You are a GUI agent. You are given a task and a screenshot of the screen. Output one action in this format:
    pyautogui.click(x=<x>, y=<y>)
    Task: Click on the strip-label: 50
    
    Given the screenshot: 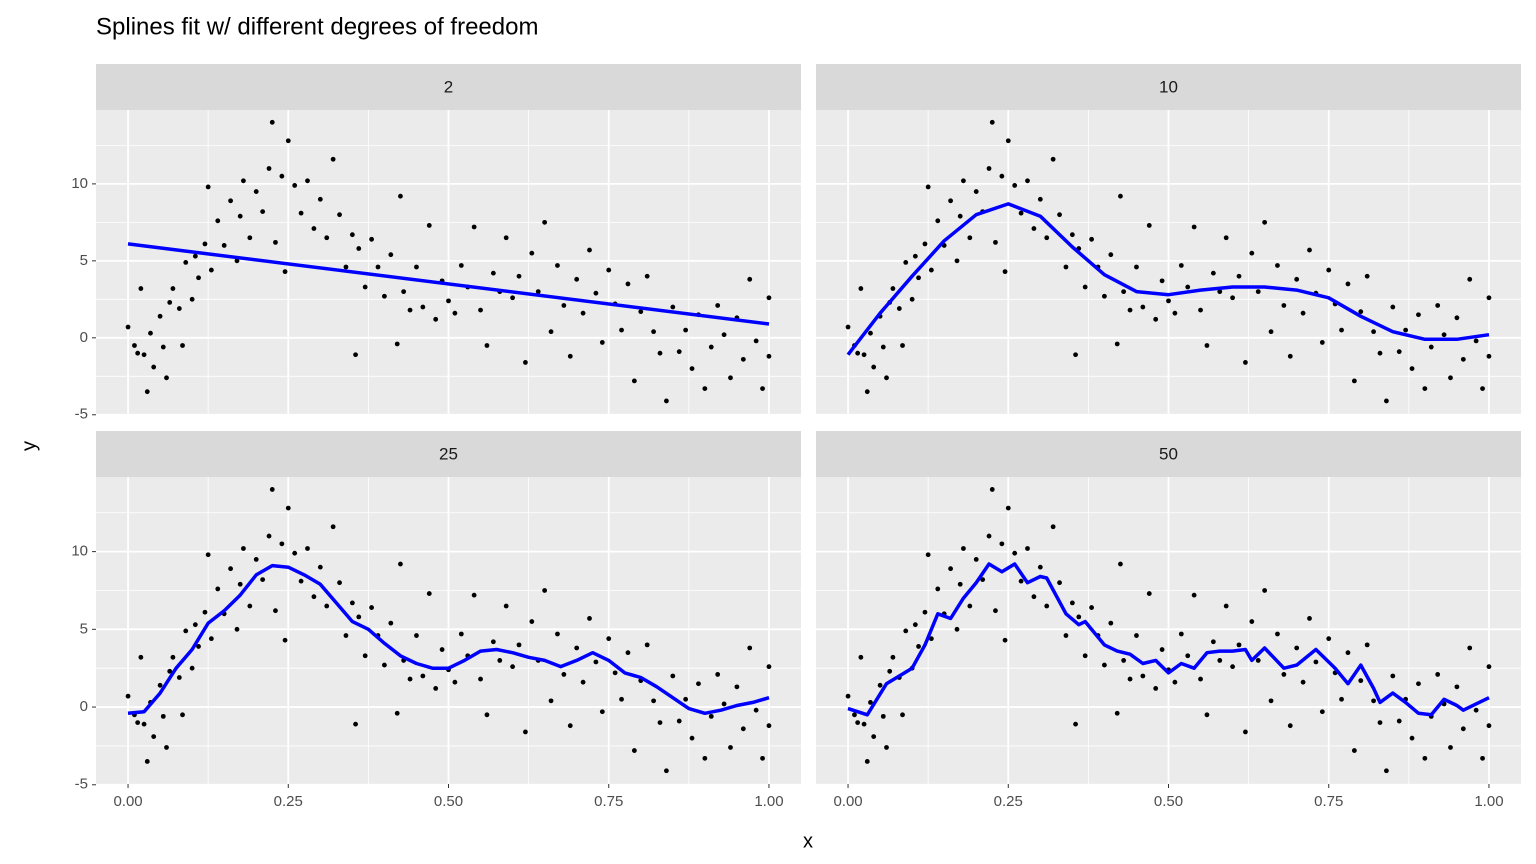 What is the action you would take?
    pyautogui.click(x=1168, y=453)
    